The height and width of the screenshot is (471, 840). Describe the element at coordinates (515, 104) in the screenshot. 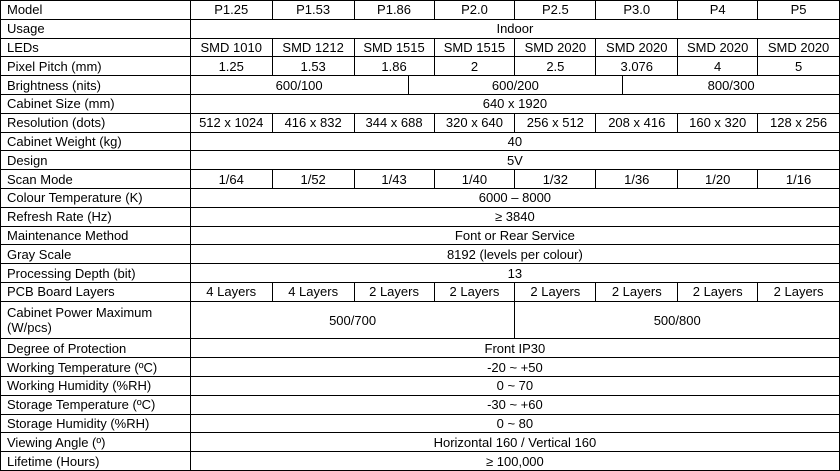

I see `table-cell: 640 x 1920` at that location.